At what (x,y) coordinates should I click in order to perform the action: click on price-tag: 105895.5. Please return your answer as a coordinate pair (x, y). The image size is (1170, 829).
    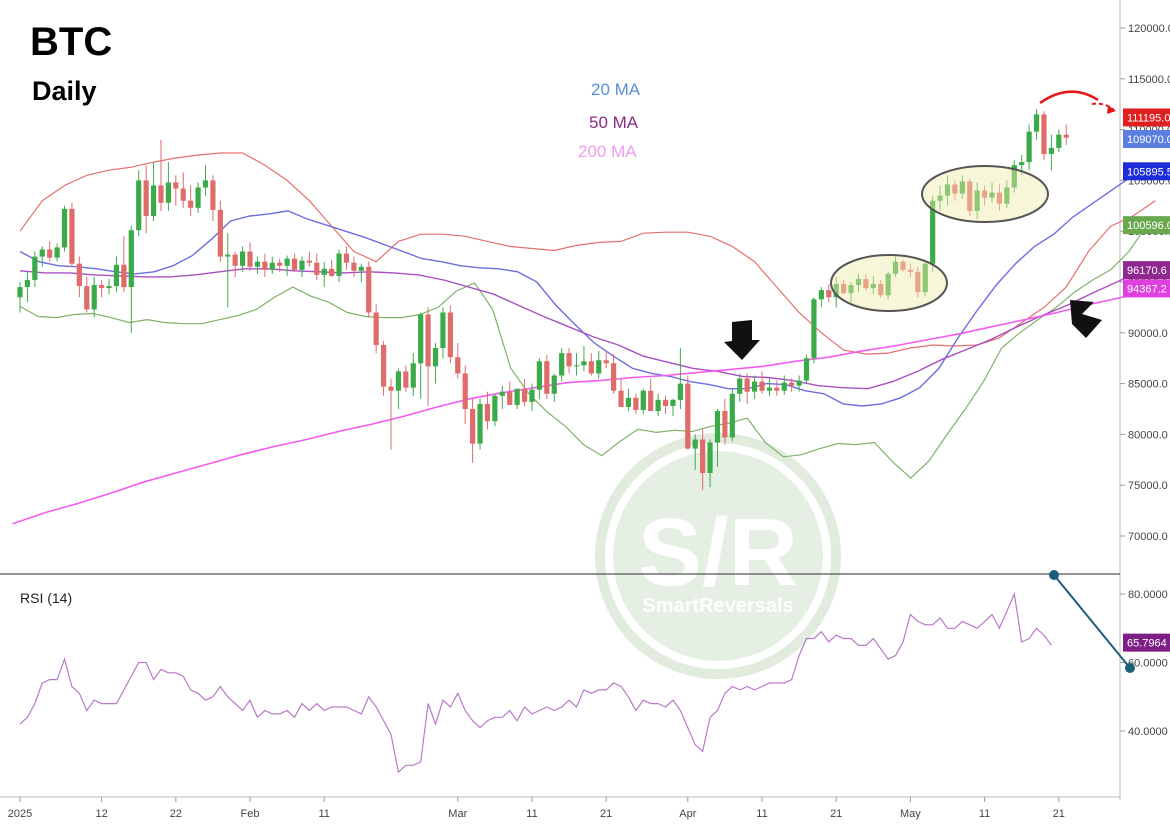
    Looking at the image, I should click on (1146, 171).